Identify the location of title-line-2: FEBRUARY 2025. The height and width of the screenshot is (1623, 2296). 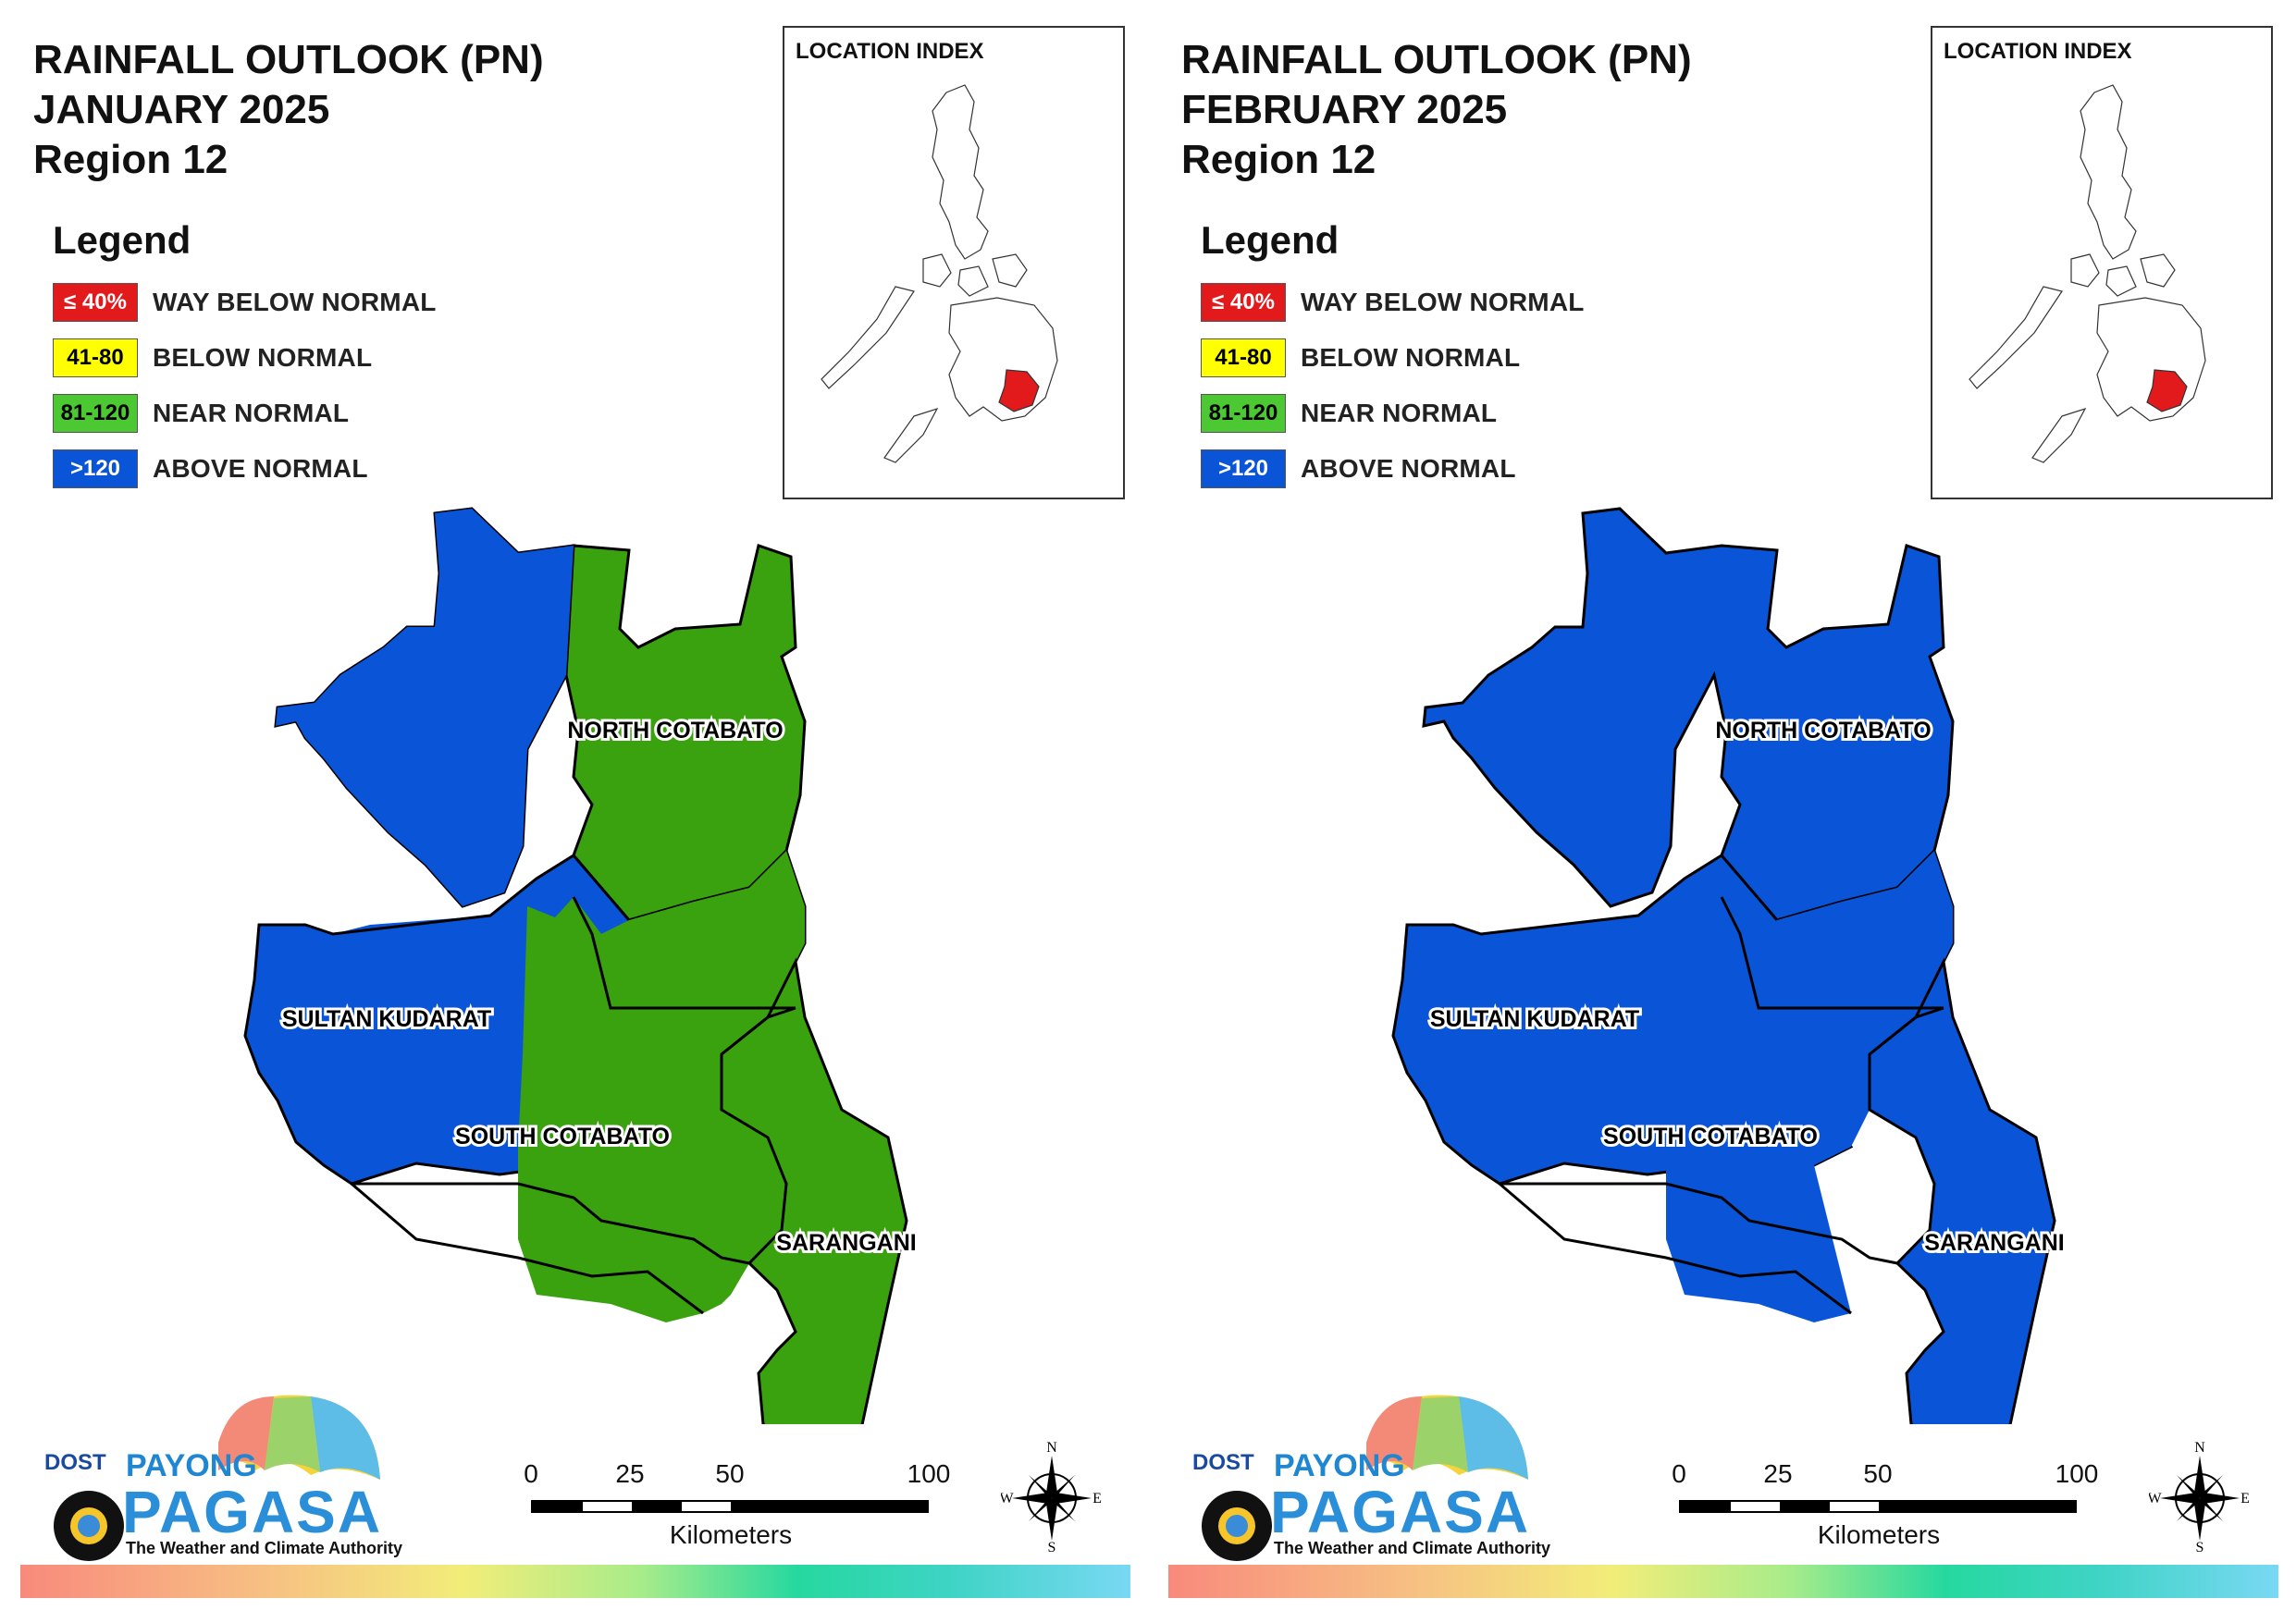
(1344, 109).